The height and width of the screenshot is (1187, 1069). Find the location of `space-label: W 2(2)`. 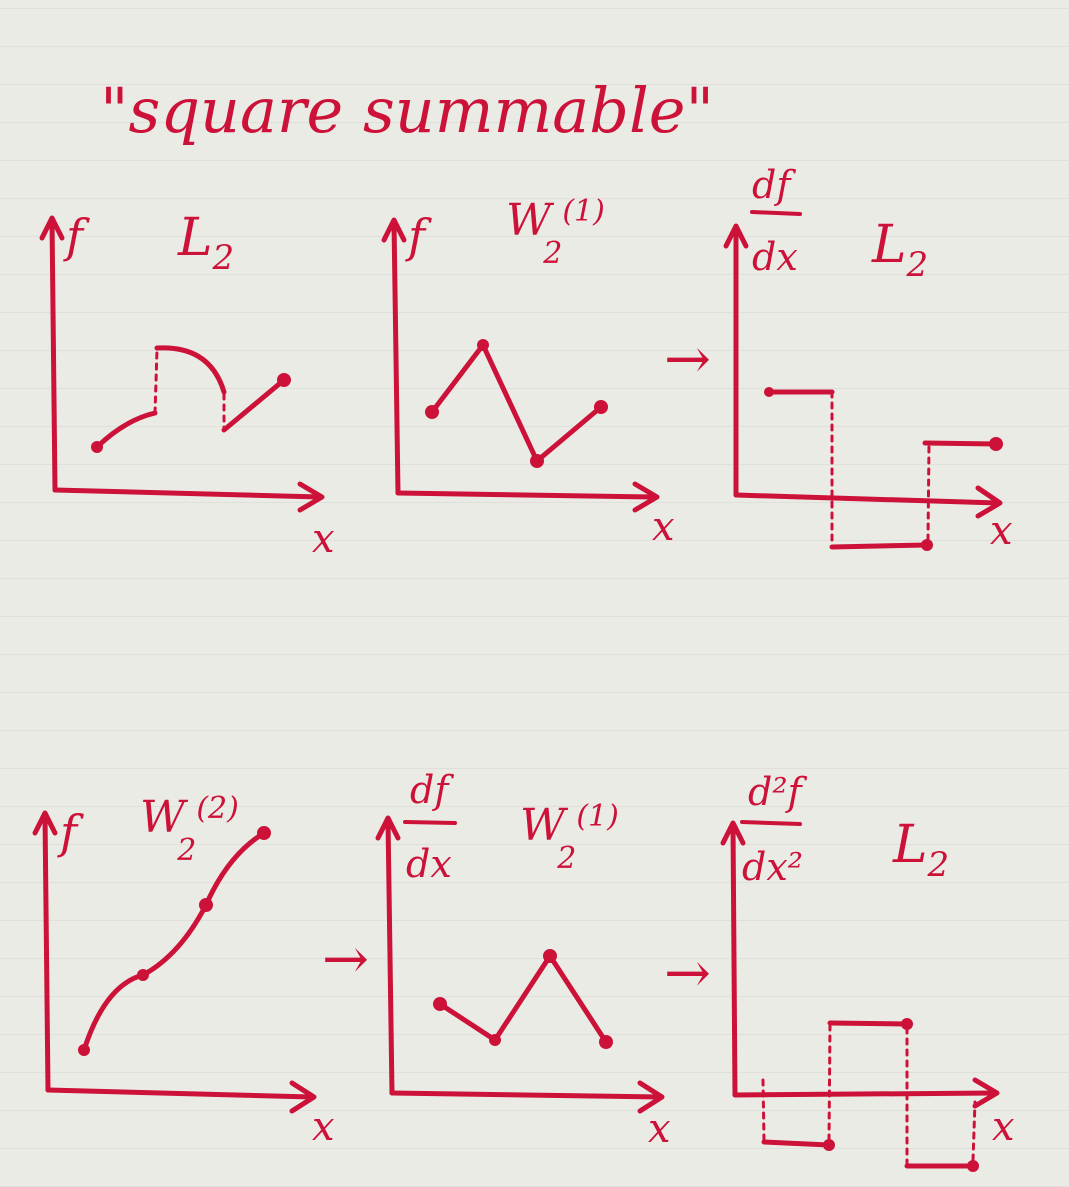

space-label: W 2(2) is located at coordinates (189, 829).